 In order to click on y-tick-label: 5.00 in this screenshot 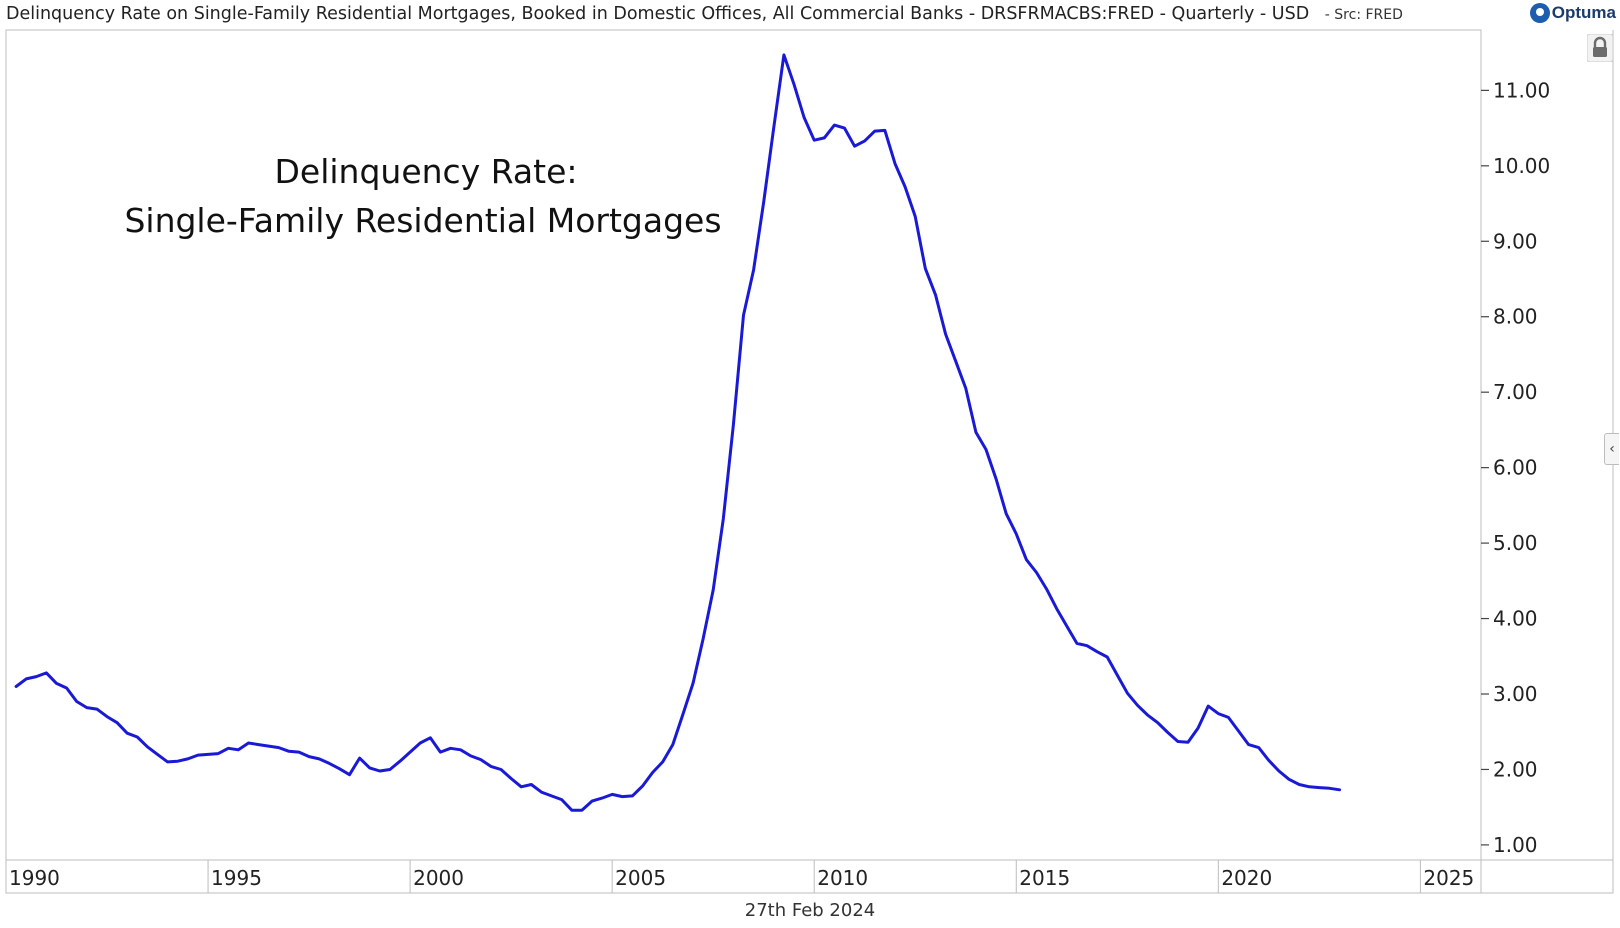, I will do `click(1515, 543)`.